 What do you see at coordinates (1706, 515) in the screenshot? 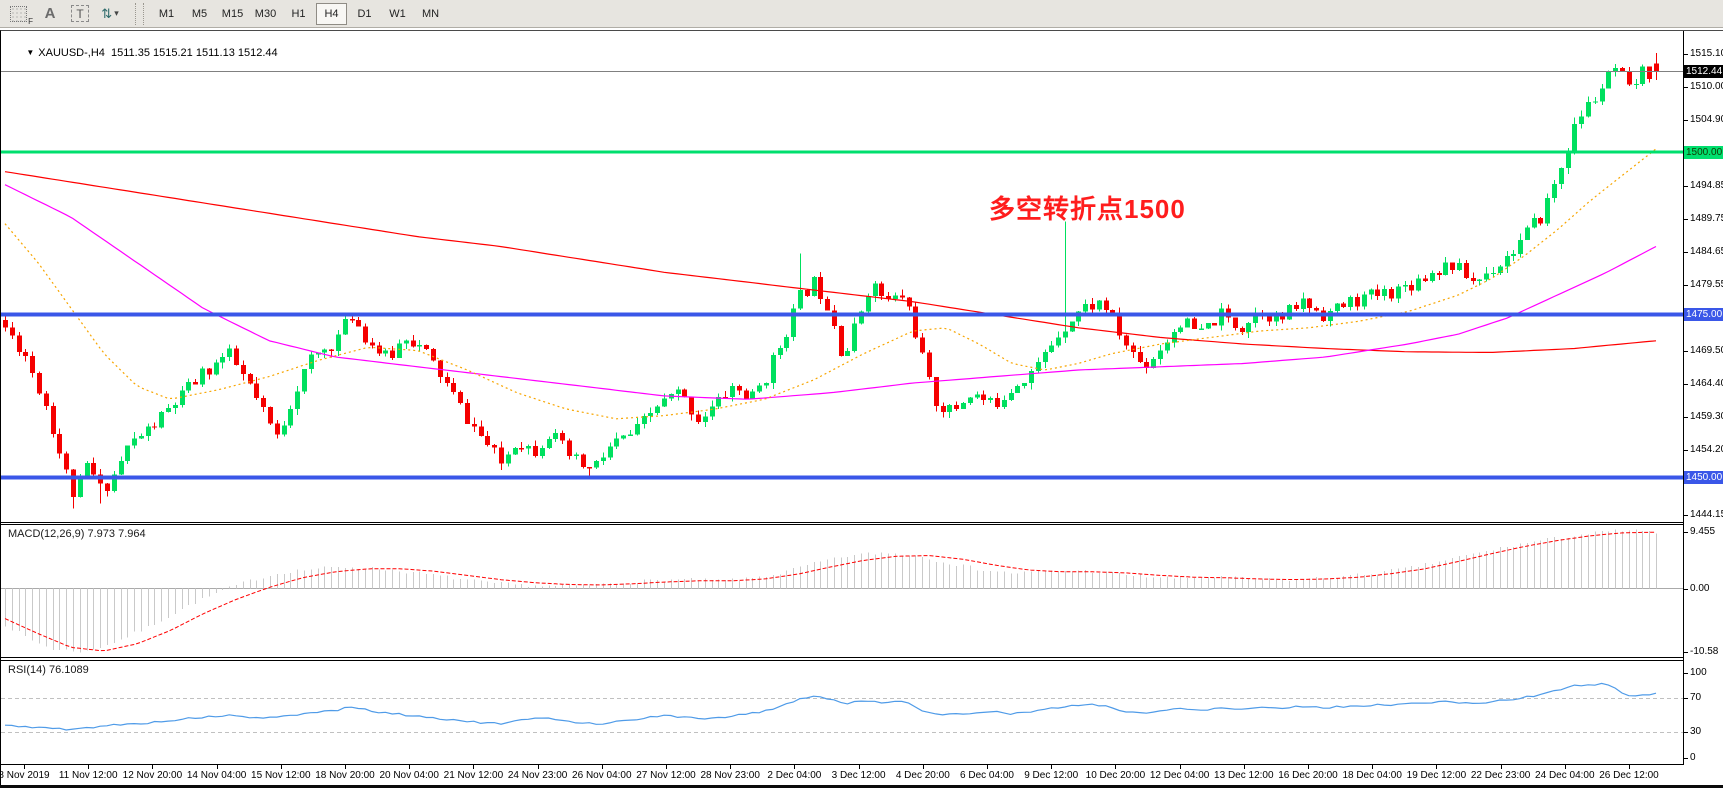
I see `price-tick-label: 1444.15` at bounding box center [1706, 515].